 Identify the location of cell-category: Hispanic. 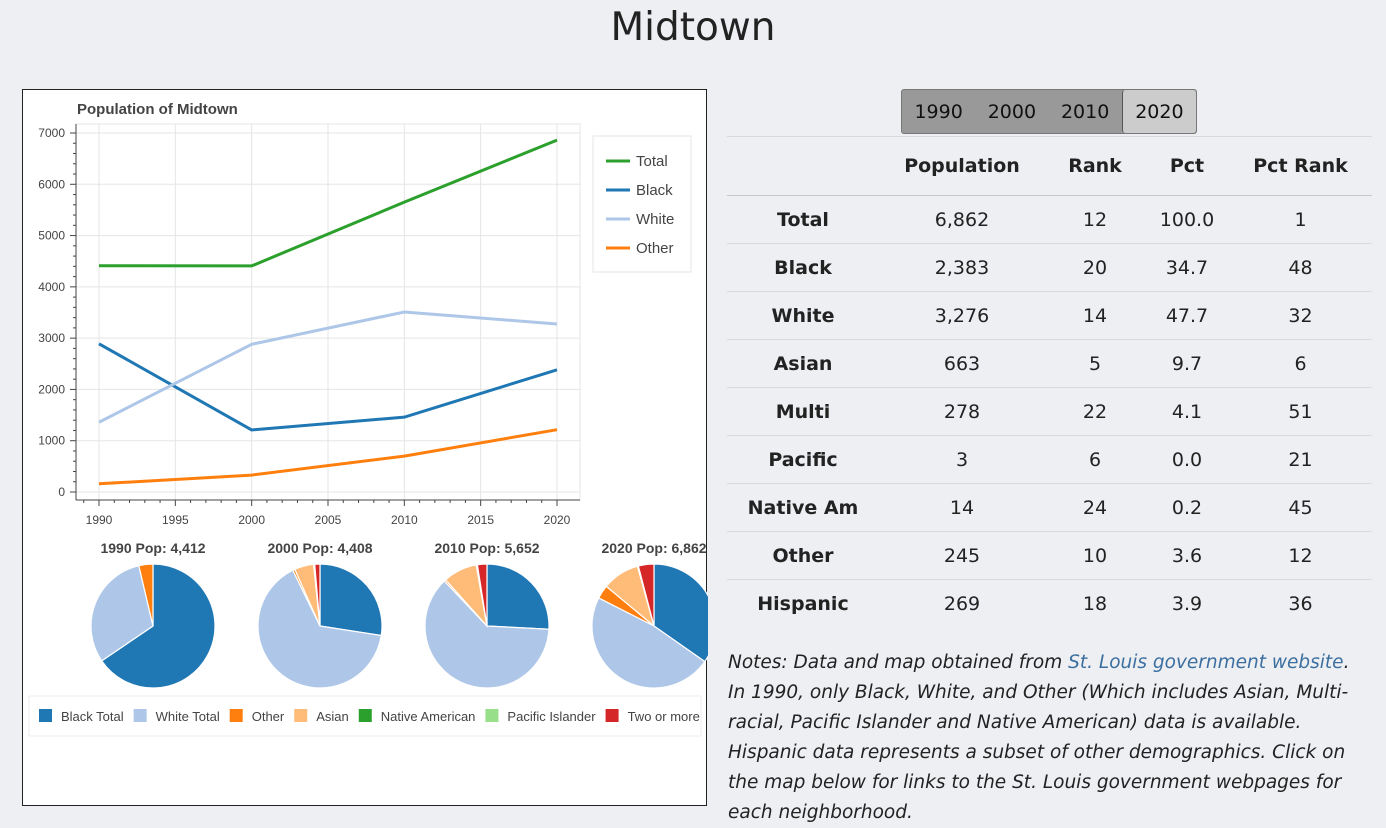
(803, 603).